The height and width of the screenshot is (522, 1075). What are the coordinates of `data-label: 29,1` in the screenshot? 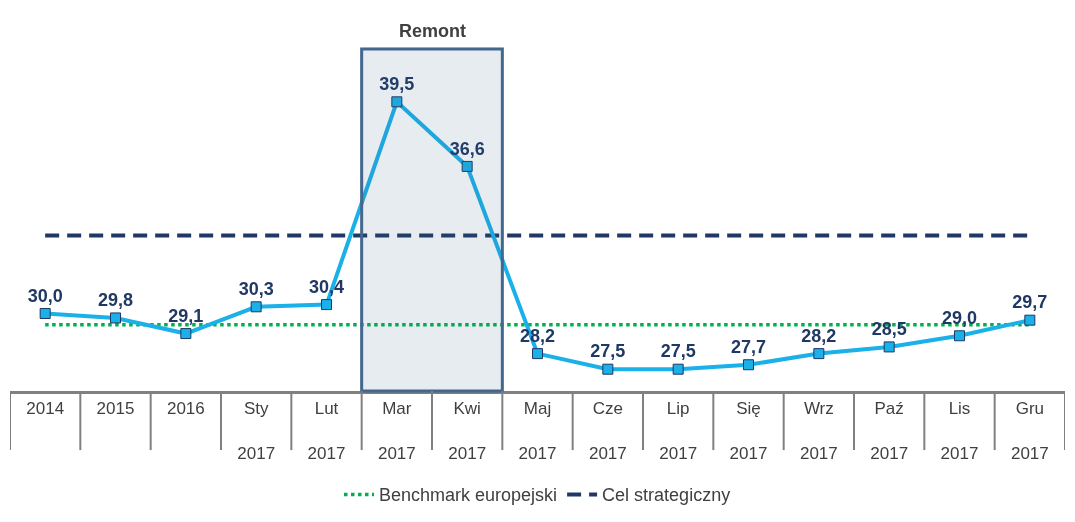 It's located at (186, 315).